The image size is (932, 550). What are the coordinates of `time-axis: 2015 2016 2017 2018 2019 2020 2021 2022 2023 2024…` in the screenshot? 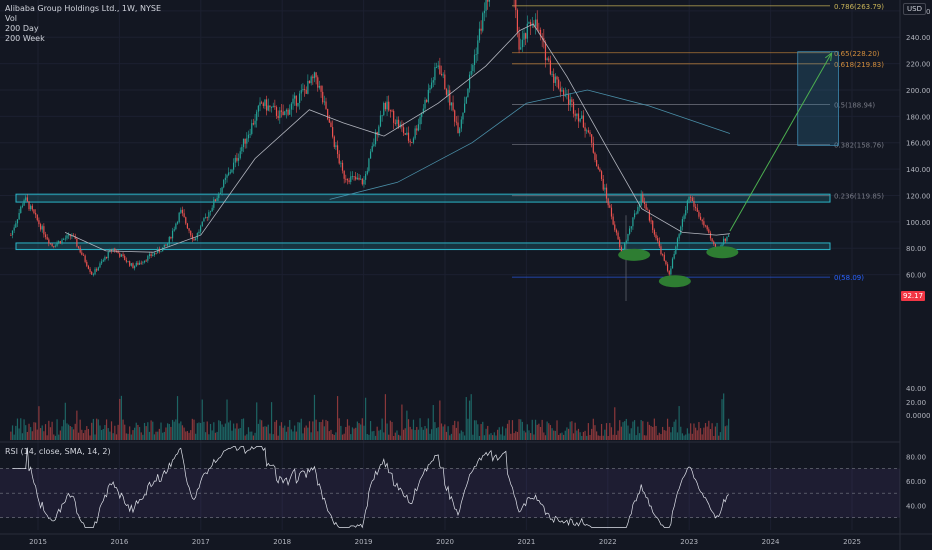 It's located at (445, 542).